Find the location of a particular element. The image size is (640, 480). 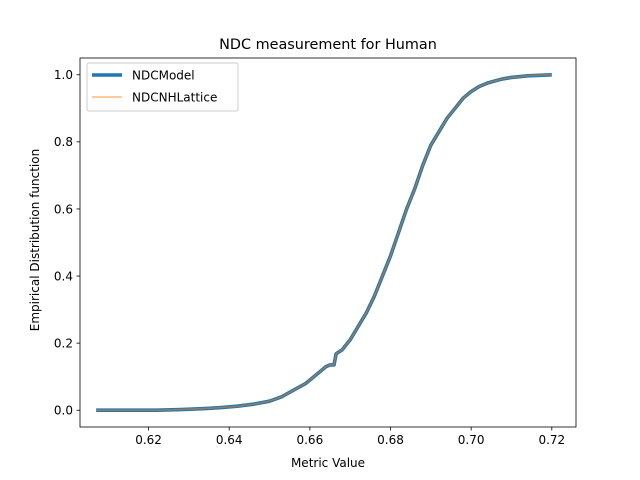

y-tick-label: 0.8 is located at coordinates (63, 142).